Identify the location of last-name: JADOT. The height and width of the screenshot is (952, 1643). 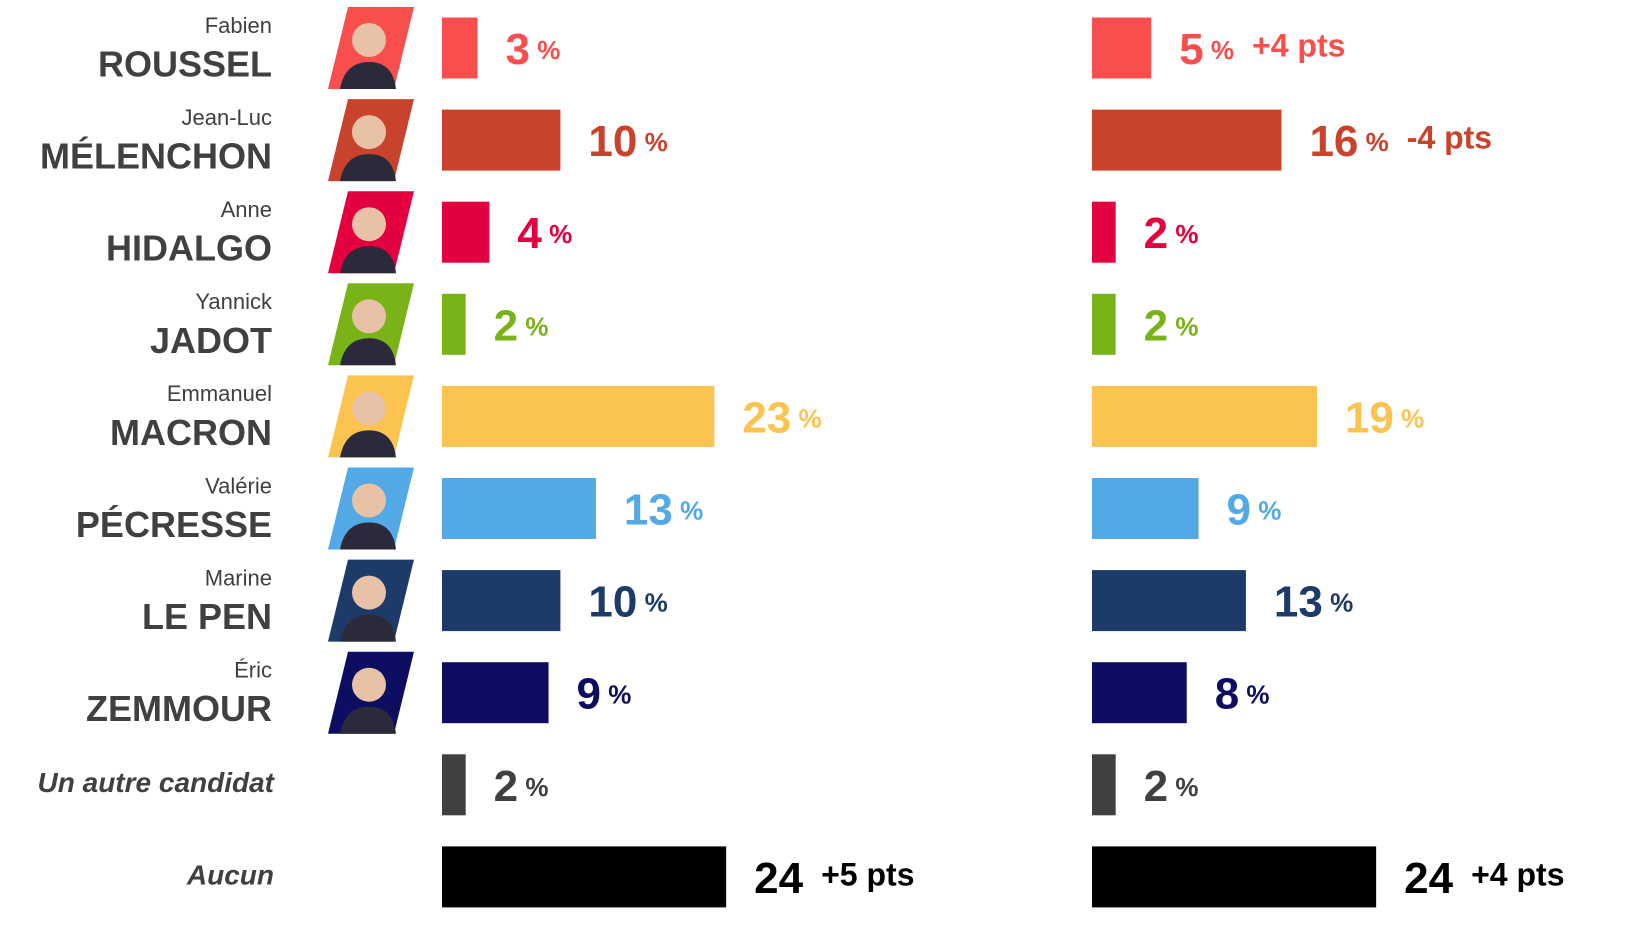
(211, 340).